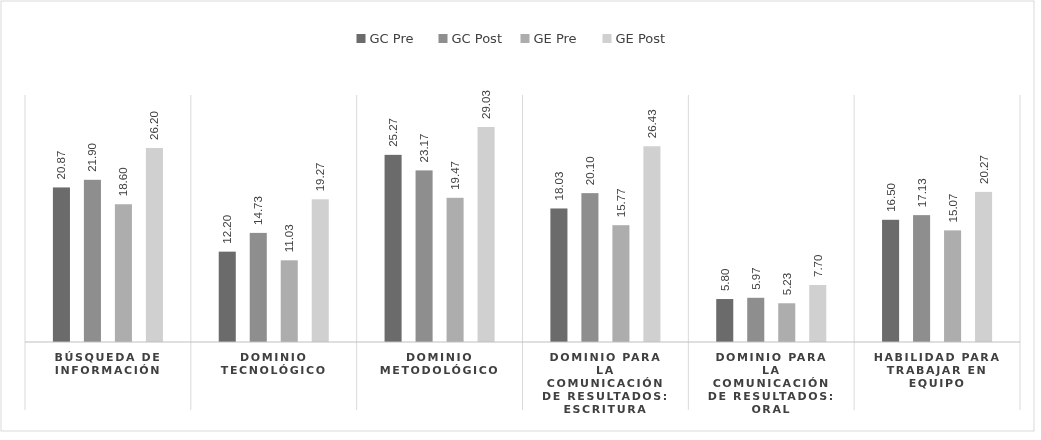  Describe the element at coordinates (227, 229) in the screenshot. I see `data-label: 12.20` at that location.